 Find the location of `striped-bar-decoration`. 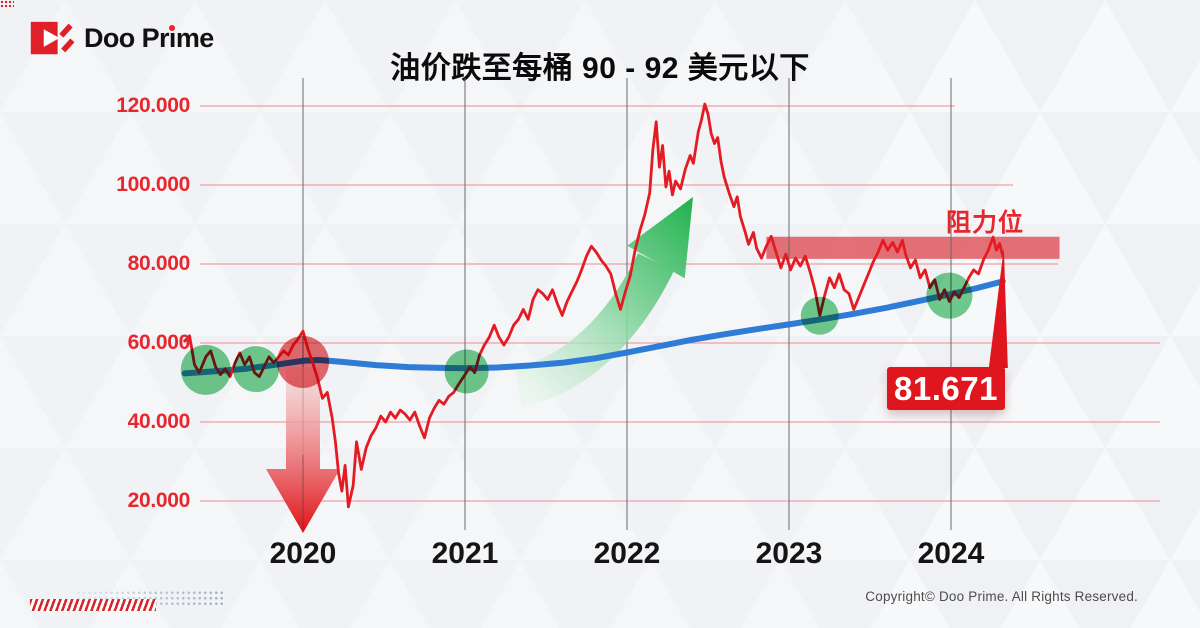

striped-bar-decoration is located at coordinates (93, 605).